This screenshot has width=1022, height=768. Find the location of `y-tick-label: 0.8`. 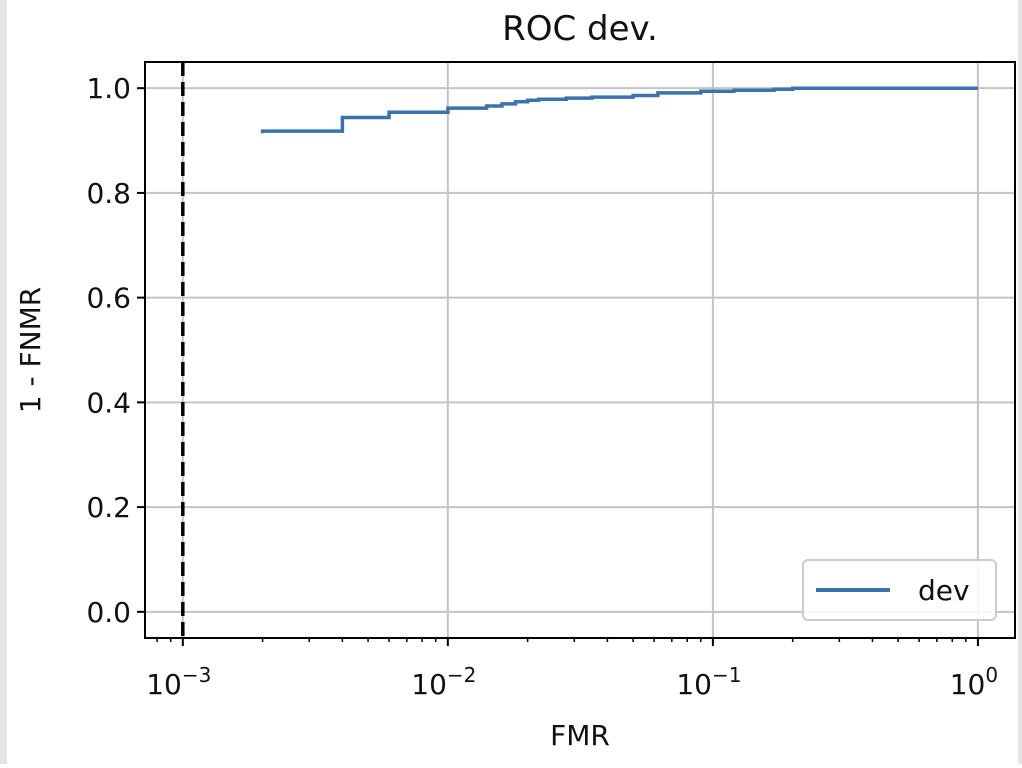

y-tick-label: 0.8 is located at coordinates (108, 193).